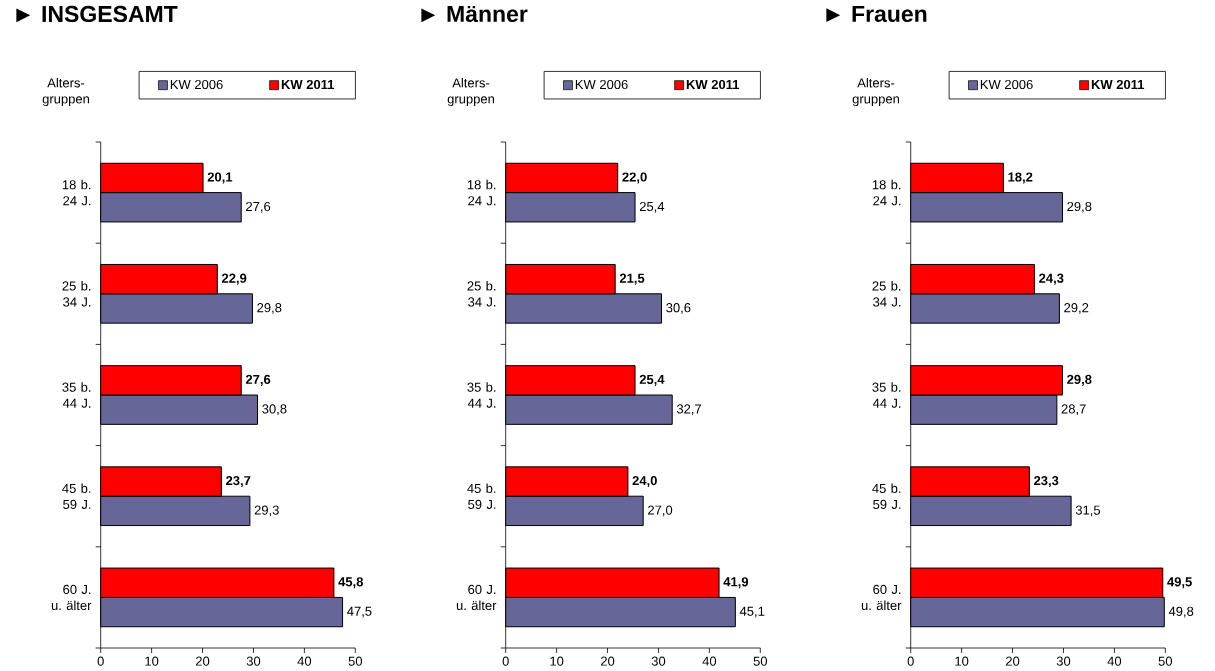 The image size is (1215, 671). Describe the element at coordinates (234, 279) in the screenshot. I see `data-label: 22,9` at that location.